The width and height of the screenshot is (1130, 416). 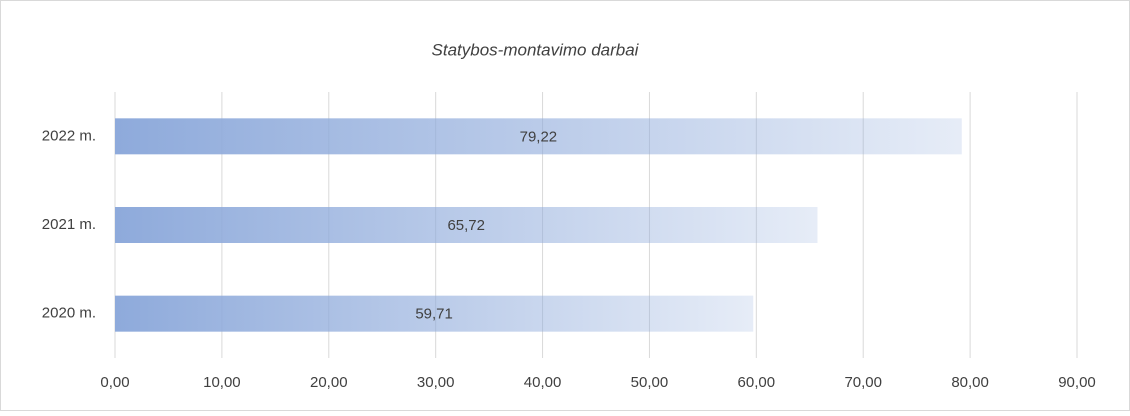 I want to click on y-tick-label: 2020 m., so click(x=69, y=313).